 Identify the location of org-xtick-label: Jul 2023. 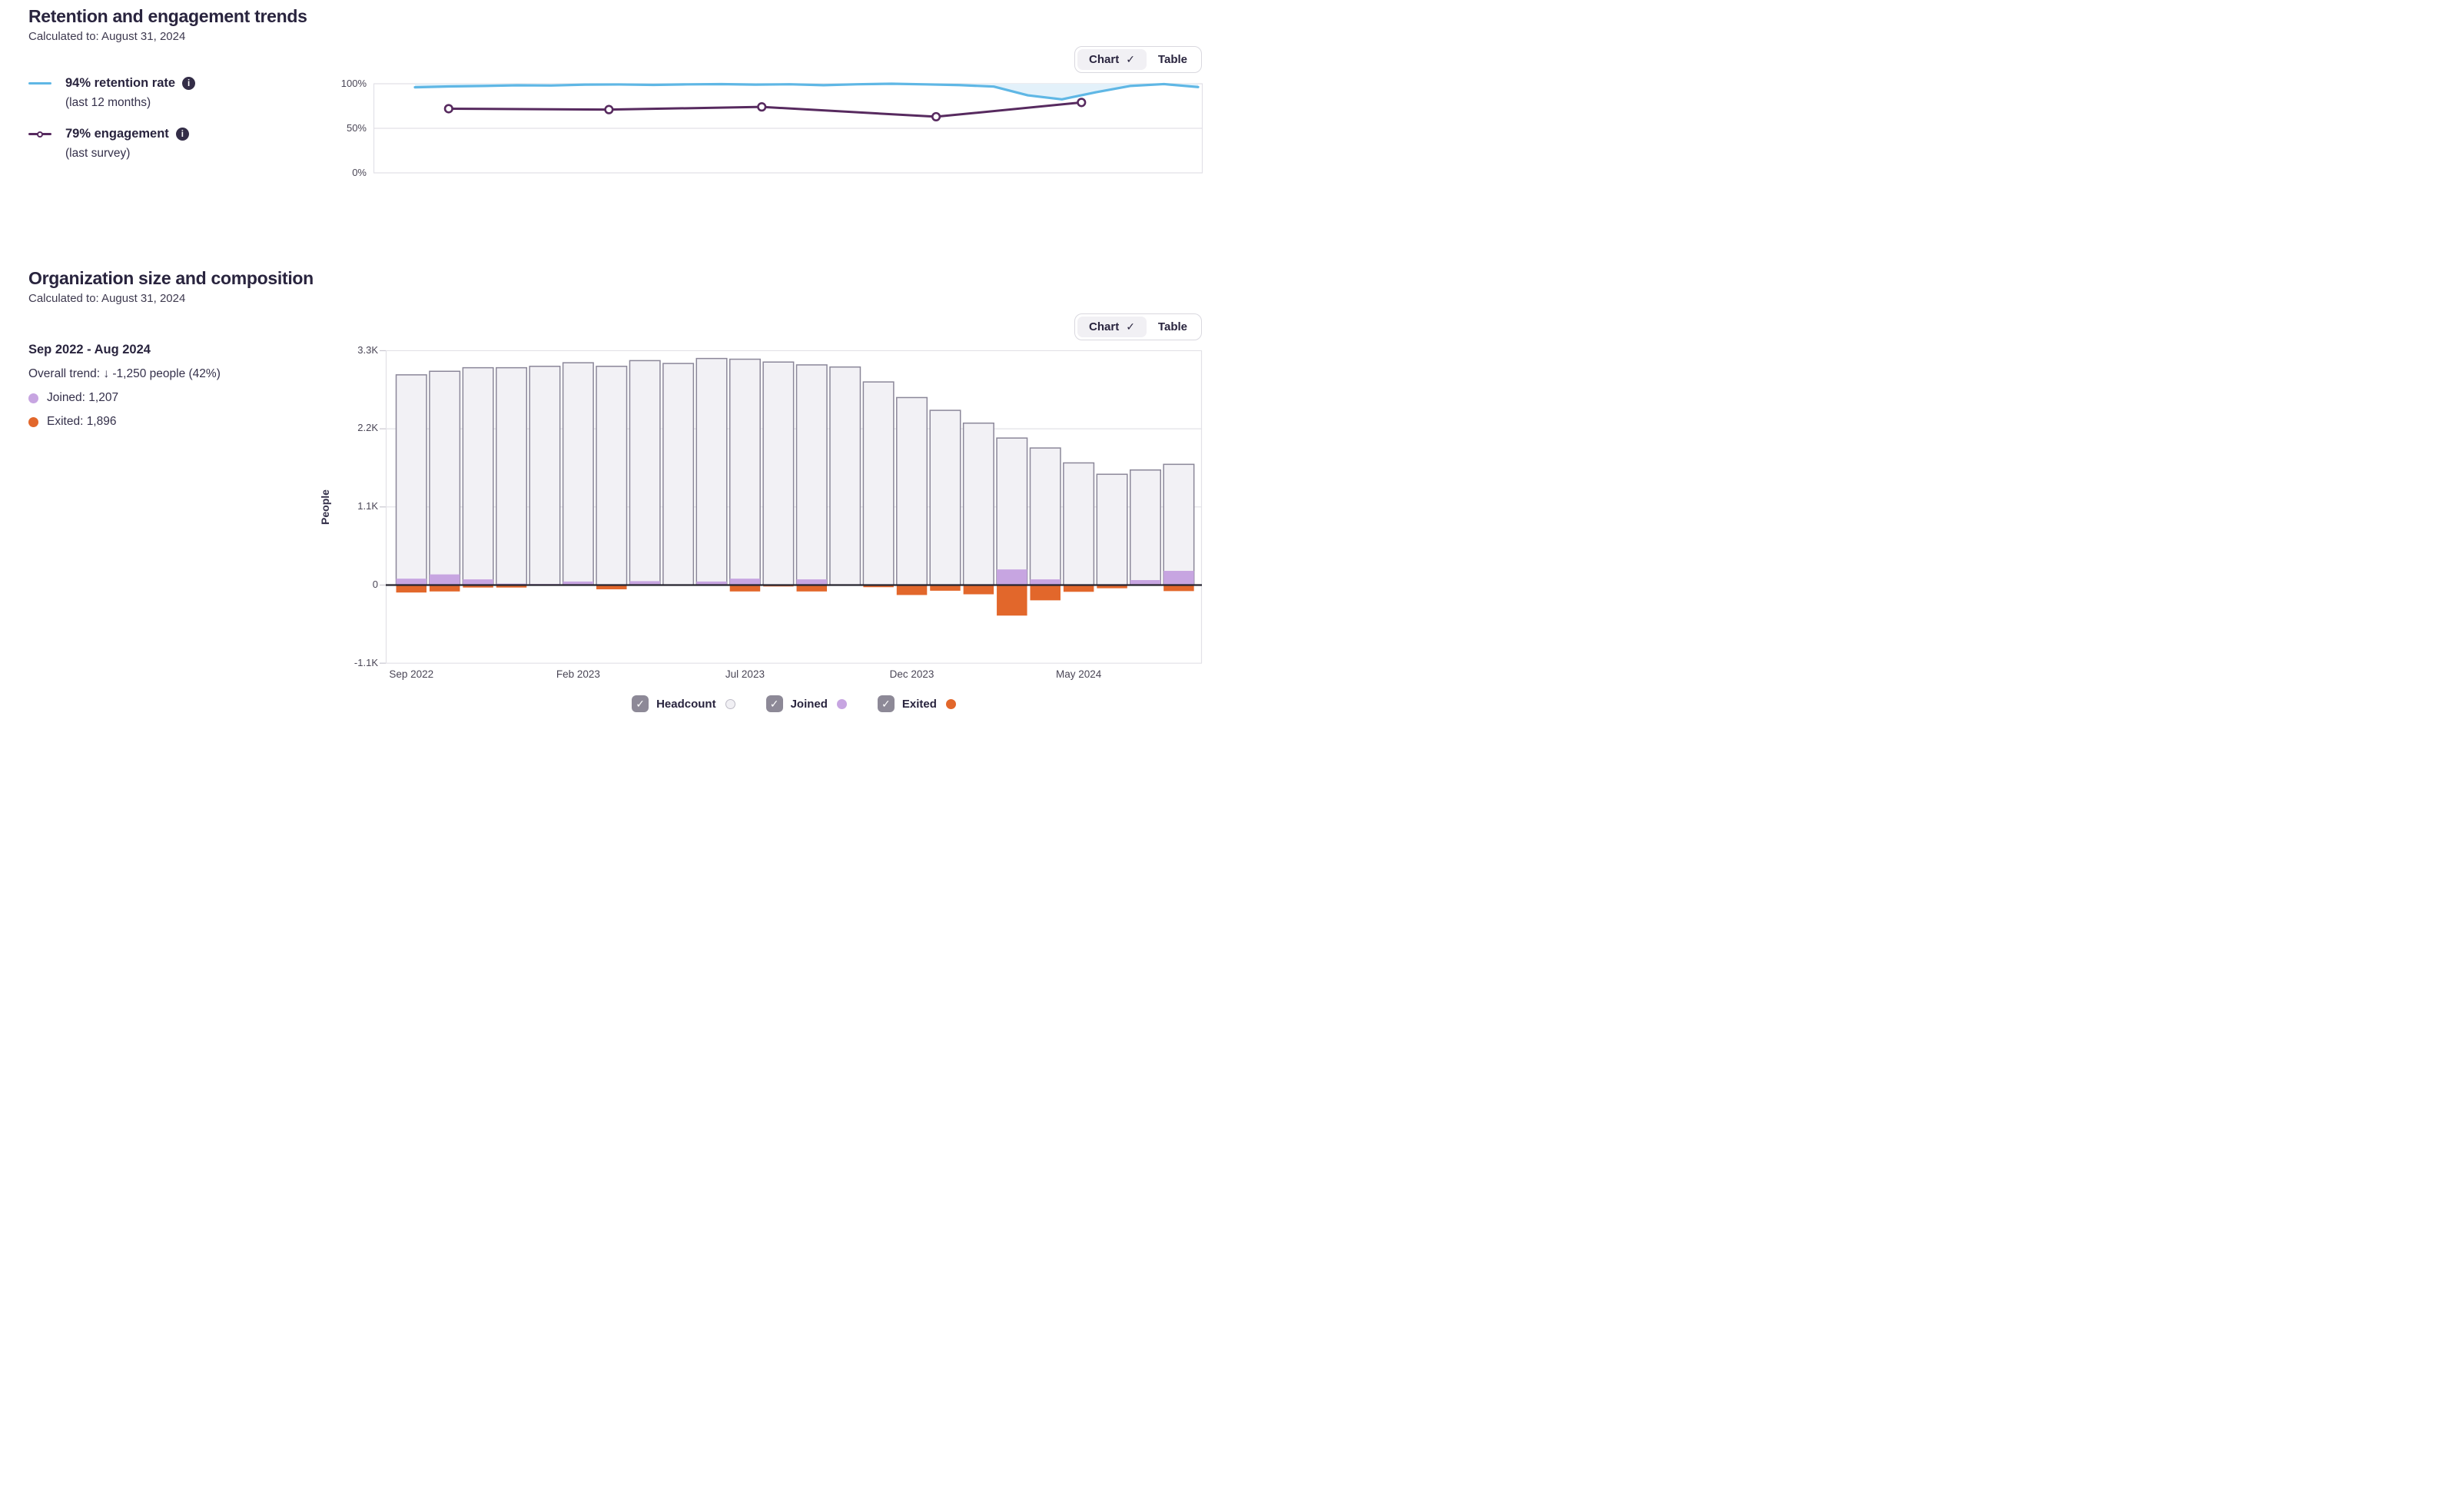
(745, 674).